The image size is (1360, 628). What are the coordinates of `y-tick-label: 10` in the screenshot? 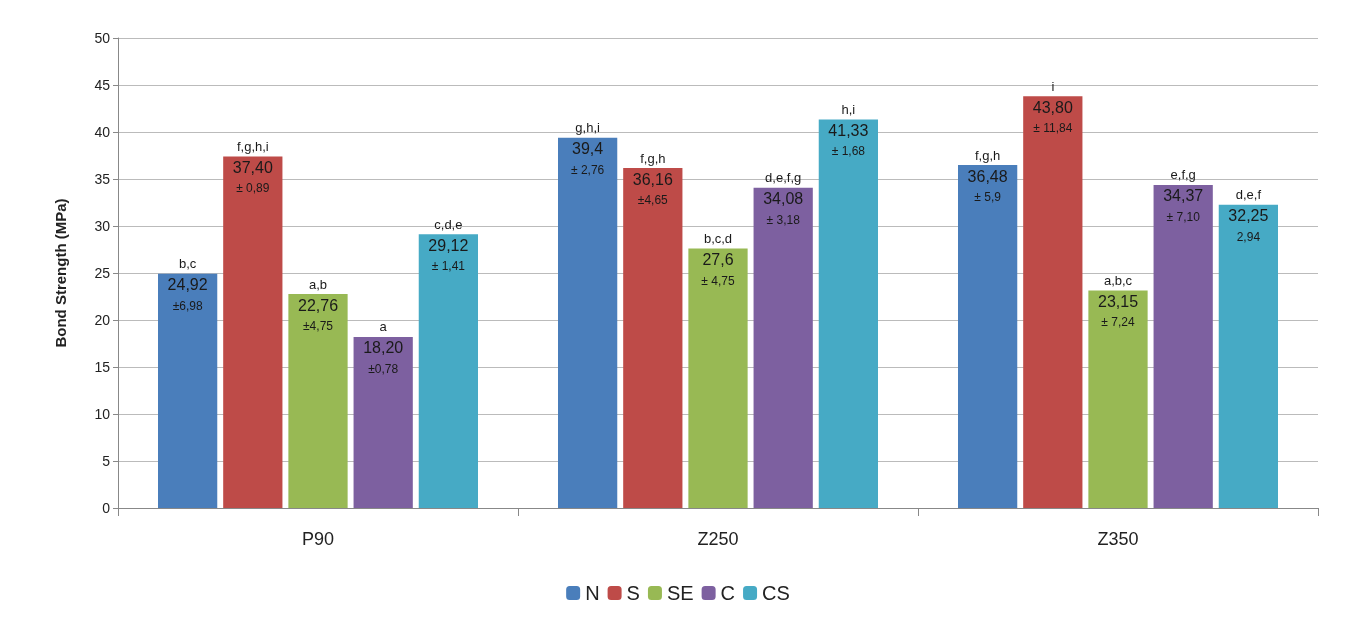 It's located at (102, 414).